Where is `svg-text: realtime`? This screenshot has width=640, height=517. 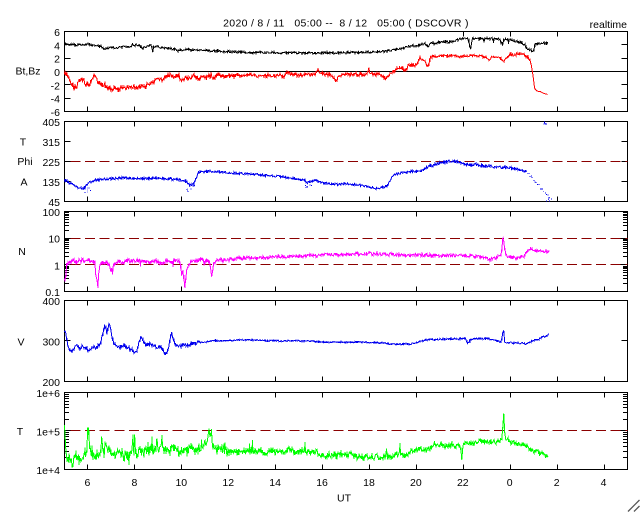
svg-text: realtime is located at coordinates (609, 25).